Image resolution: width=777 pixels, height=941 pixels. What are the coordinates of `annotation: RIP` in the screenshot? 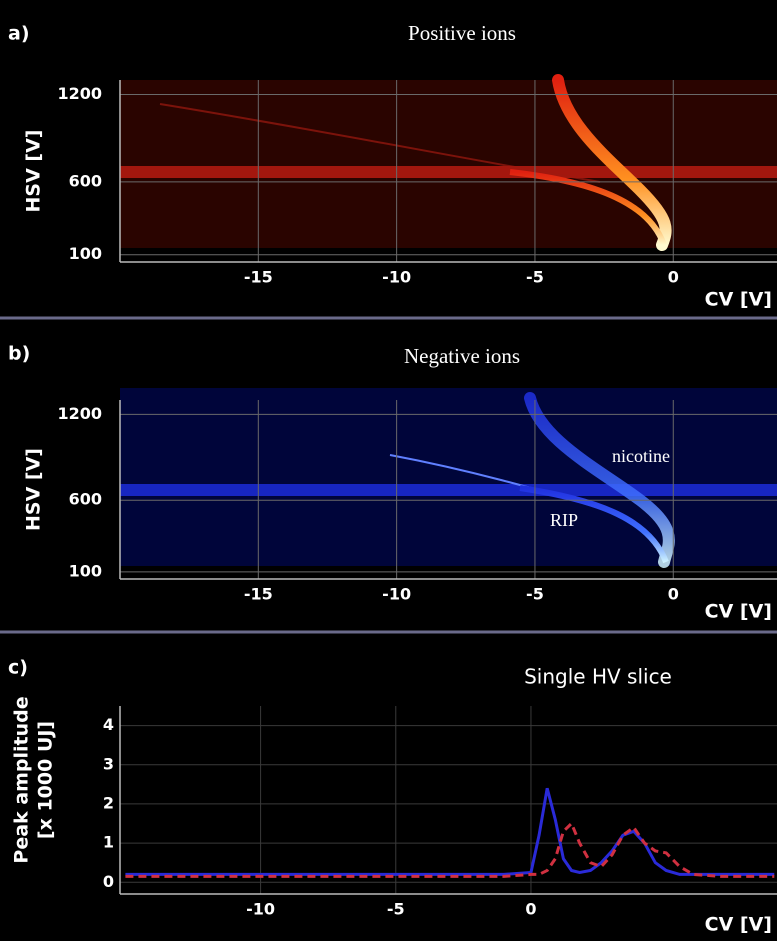 It's located at (564, 520).